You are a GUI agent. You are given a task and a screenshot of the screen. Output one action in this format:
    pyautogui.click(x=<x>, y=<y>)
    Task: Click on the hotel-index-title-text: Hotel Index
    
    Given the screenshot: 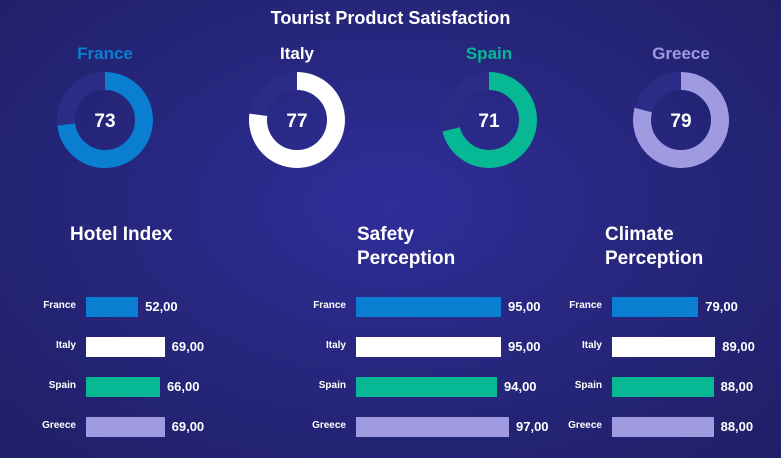 What is the action you would take?
    pyautogui.click(x=121, y=234)
    